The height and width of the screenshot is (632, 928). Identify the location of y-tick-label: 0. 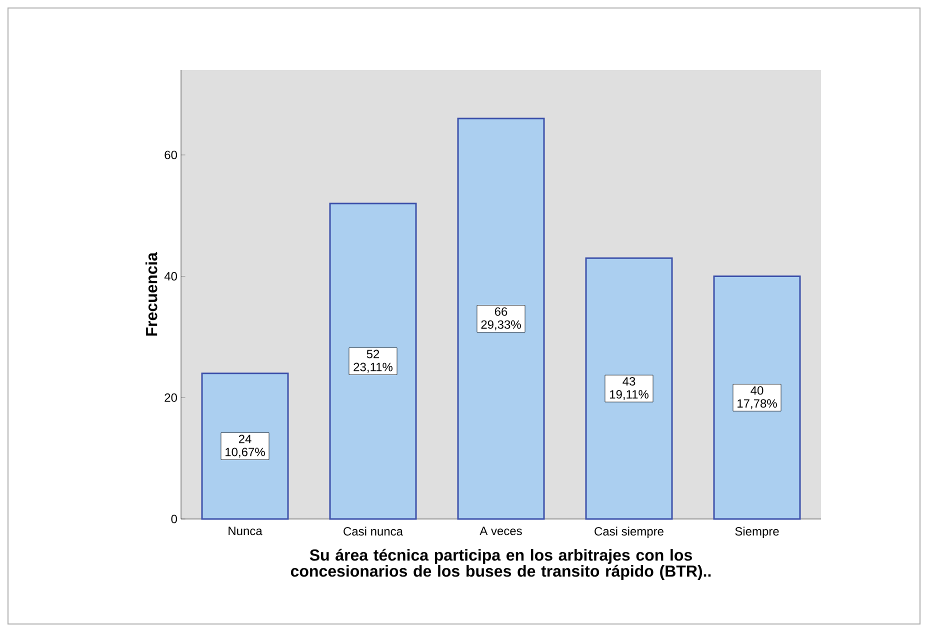
(174, 519).